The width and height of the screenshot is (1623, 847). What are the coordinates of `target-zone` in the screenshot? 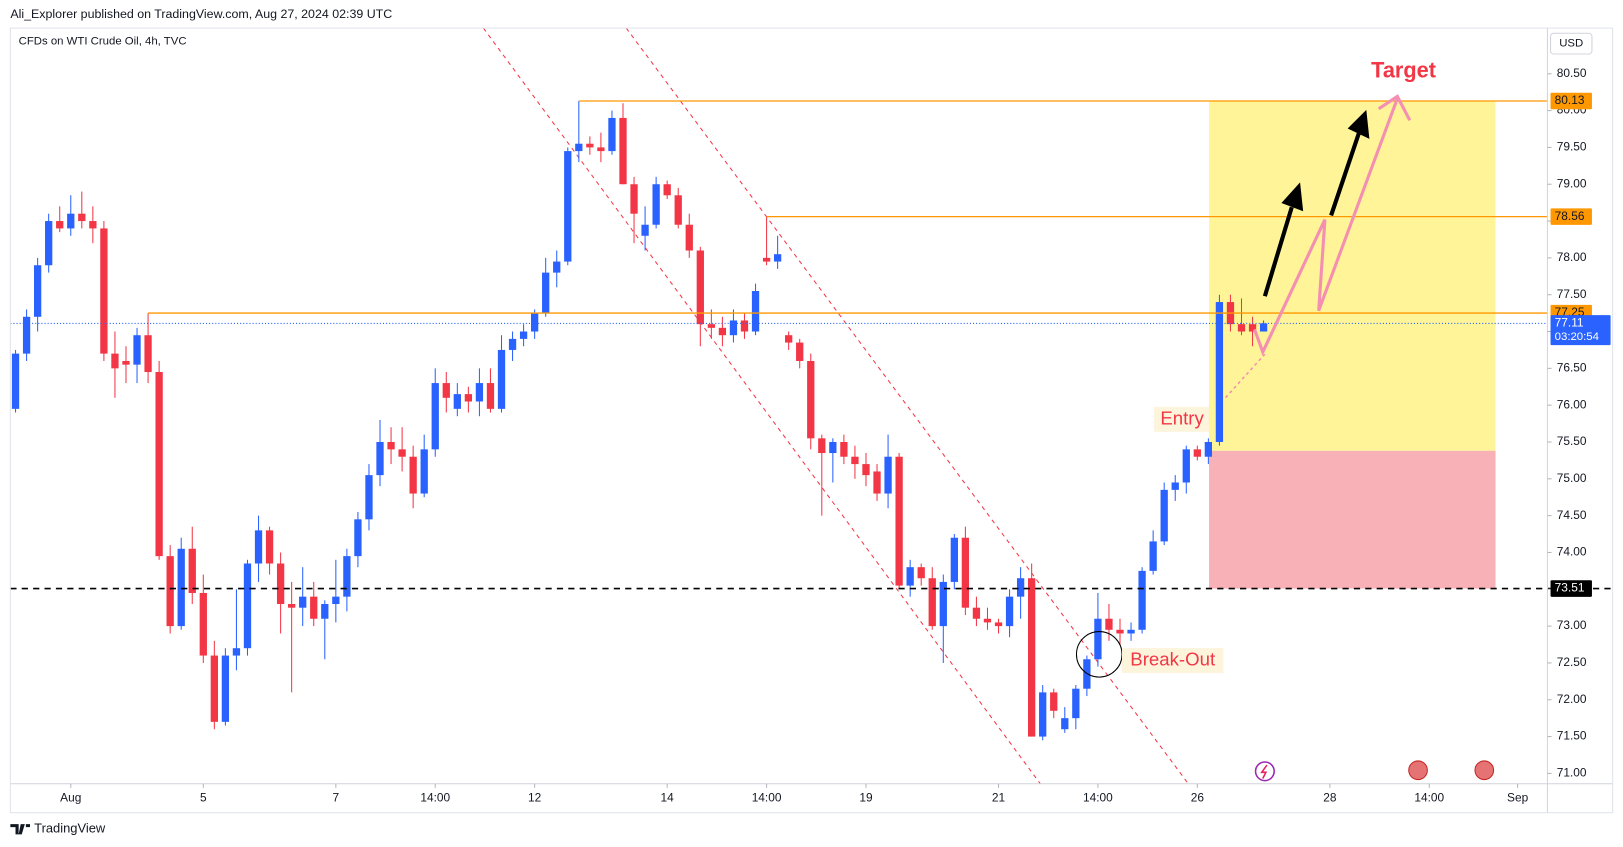 It's located at (1352, 276).